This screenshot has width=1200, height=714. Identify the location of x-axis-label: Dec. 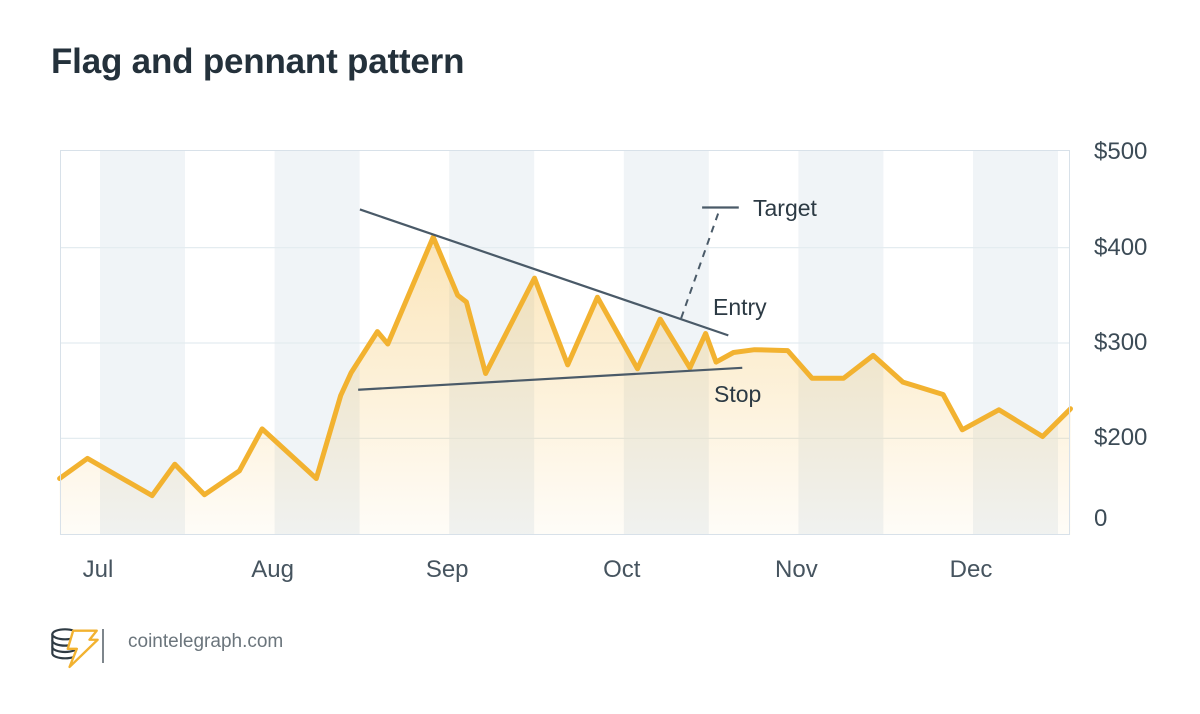
(971, 569).